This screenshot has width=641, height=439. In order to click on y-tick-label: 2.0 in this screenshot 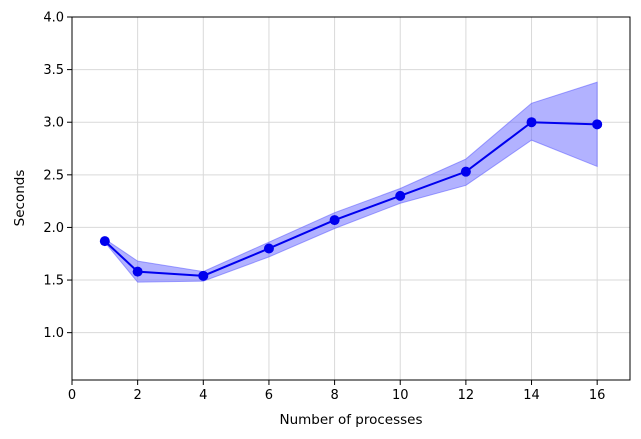, I will do `click(53, 228)`.